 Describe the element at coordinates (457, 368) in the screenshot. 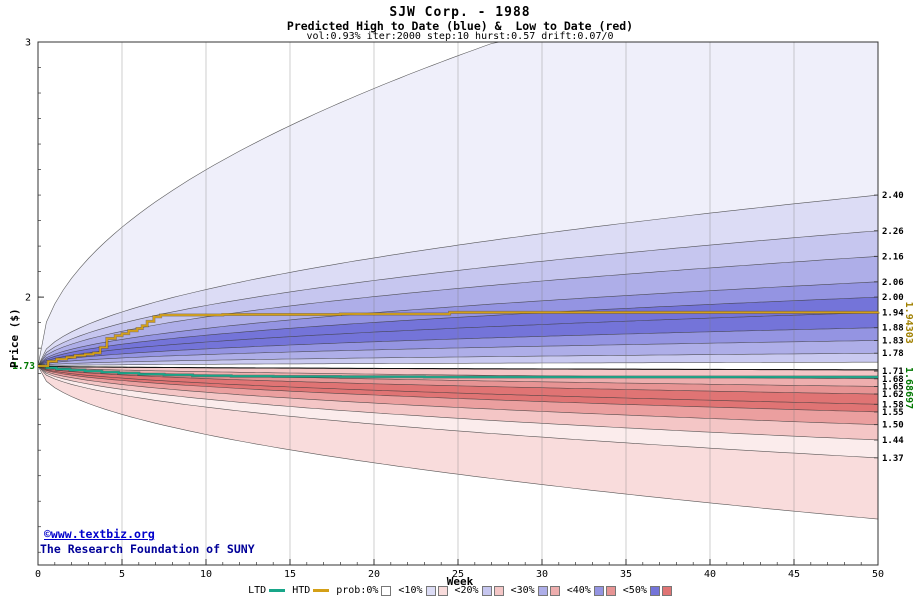

I see `low-fan-top-boundary` at that location.